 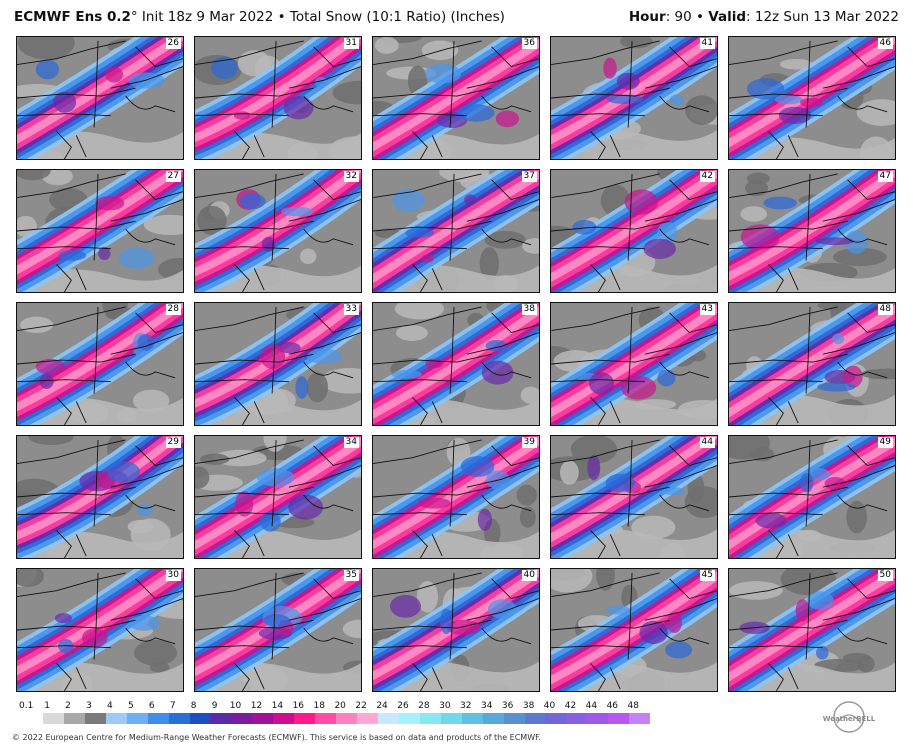 I want to click on colorbar-tick-label: 9, so click(x=214, y=706).